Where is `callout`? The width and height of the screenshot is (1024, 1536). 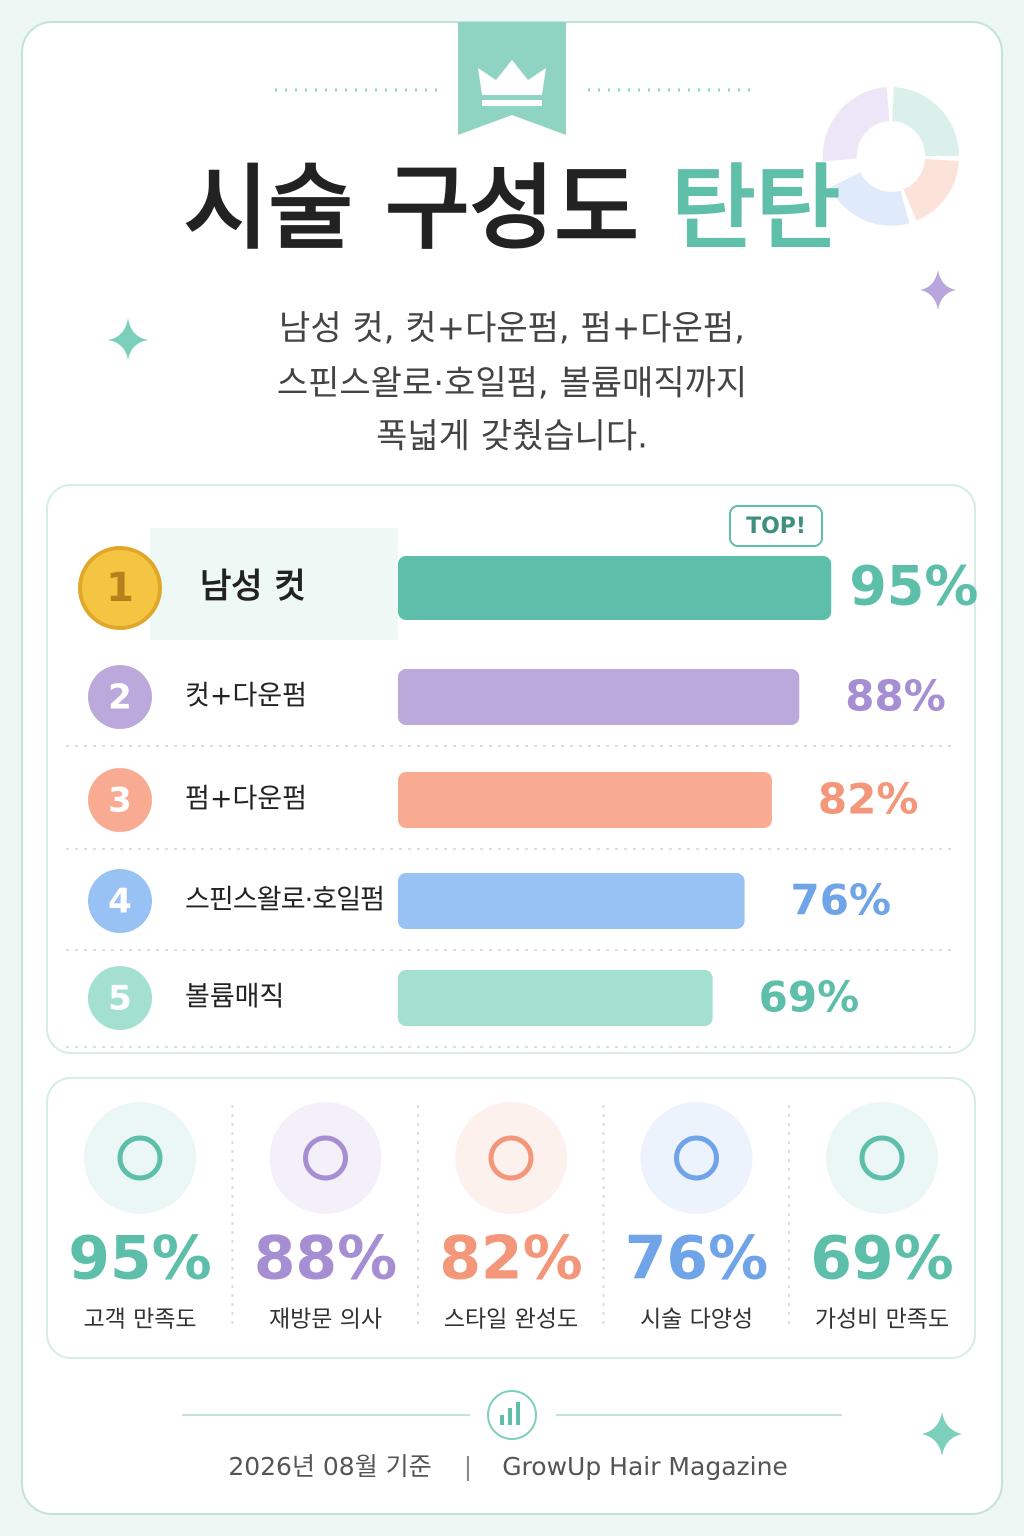 callout is located at coordinates (776, 526).